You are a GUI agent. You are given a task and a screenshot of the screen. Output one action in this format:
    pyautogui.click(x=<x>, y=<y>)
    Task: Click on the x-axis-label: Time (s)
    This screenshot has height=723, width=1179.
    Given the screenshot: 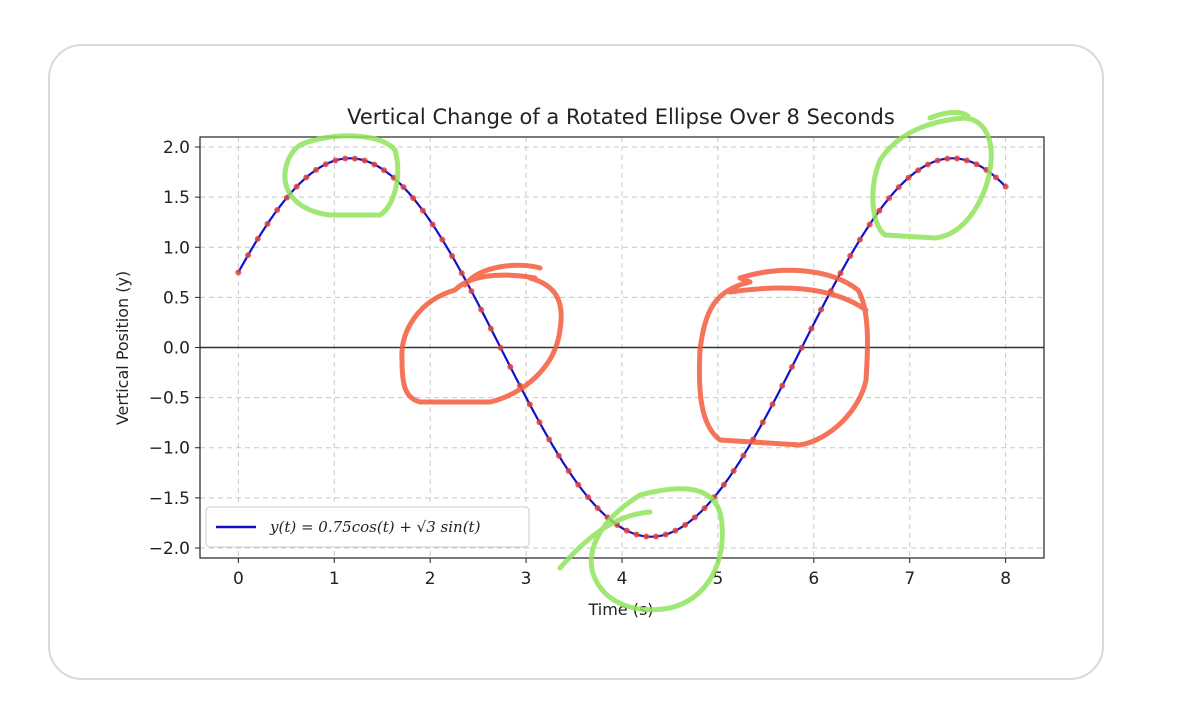 What is the action you would take?
    pyautogui.click(x=620, y=609)
    